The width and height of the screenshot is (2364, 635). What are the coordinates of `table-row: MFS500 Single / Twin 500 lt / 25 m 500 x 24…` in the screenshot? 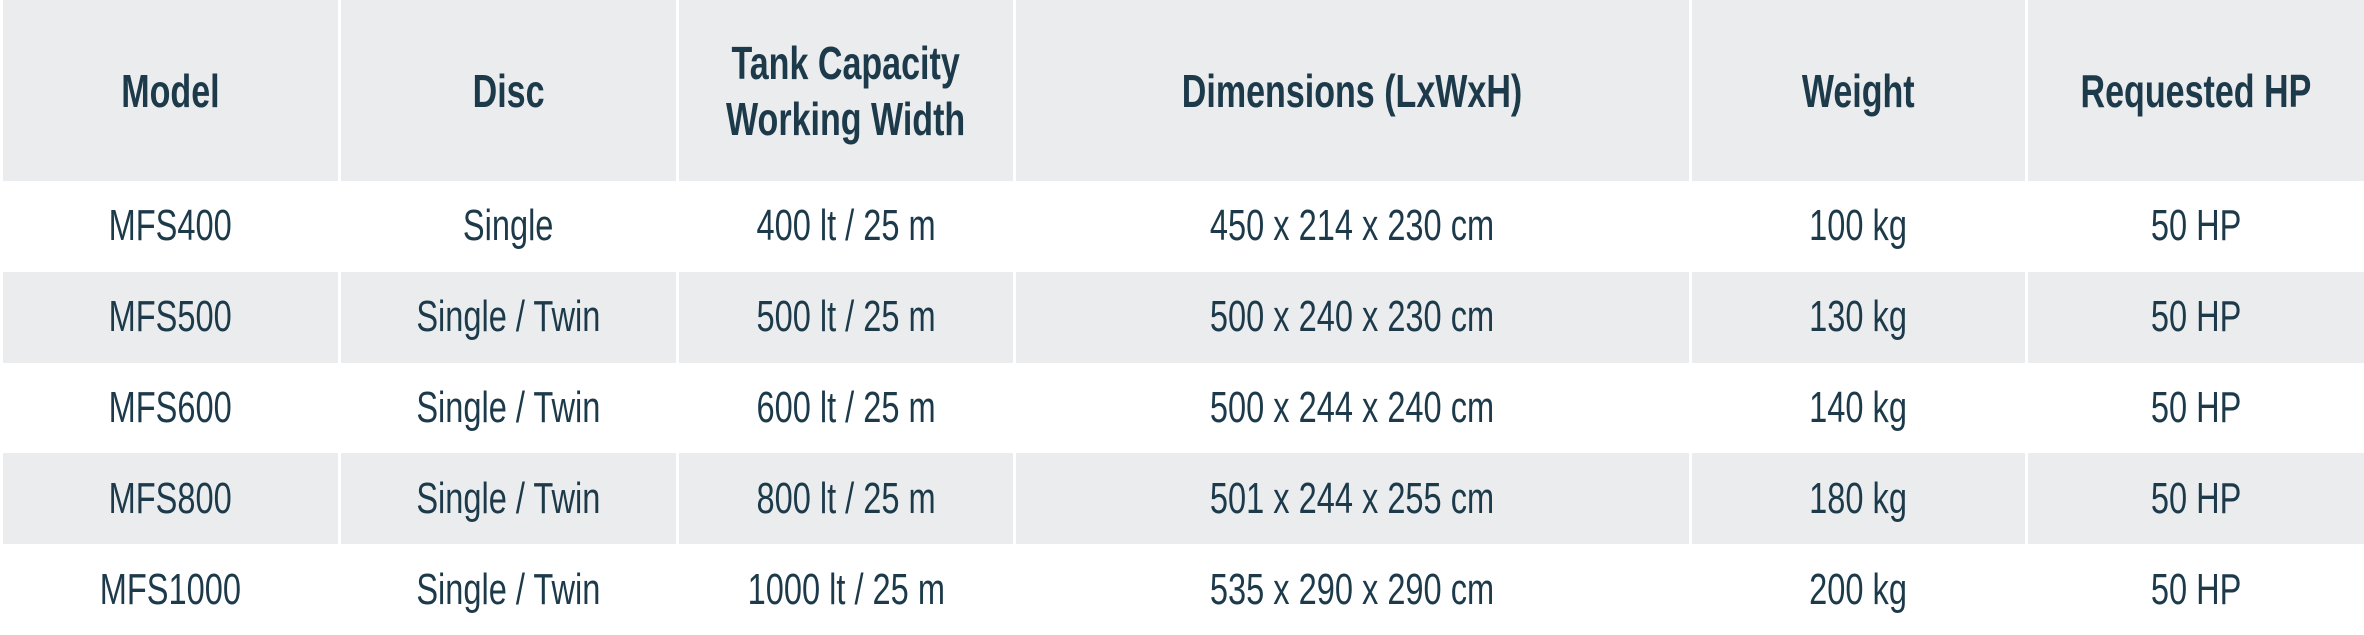 It's located at (1182, 317).